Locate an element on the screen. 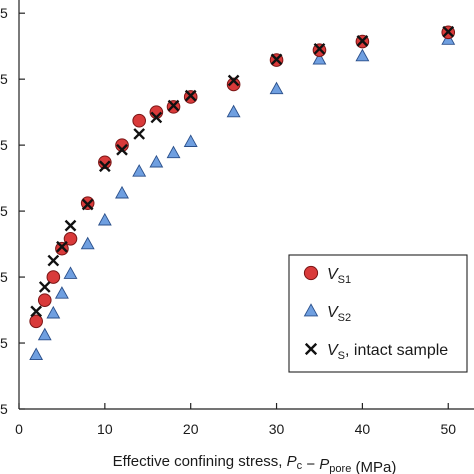 This screenshot has width=474, height=474. x-tick-label: 0 is located at coordinates (19, 429).